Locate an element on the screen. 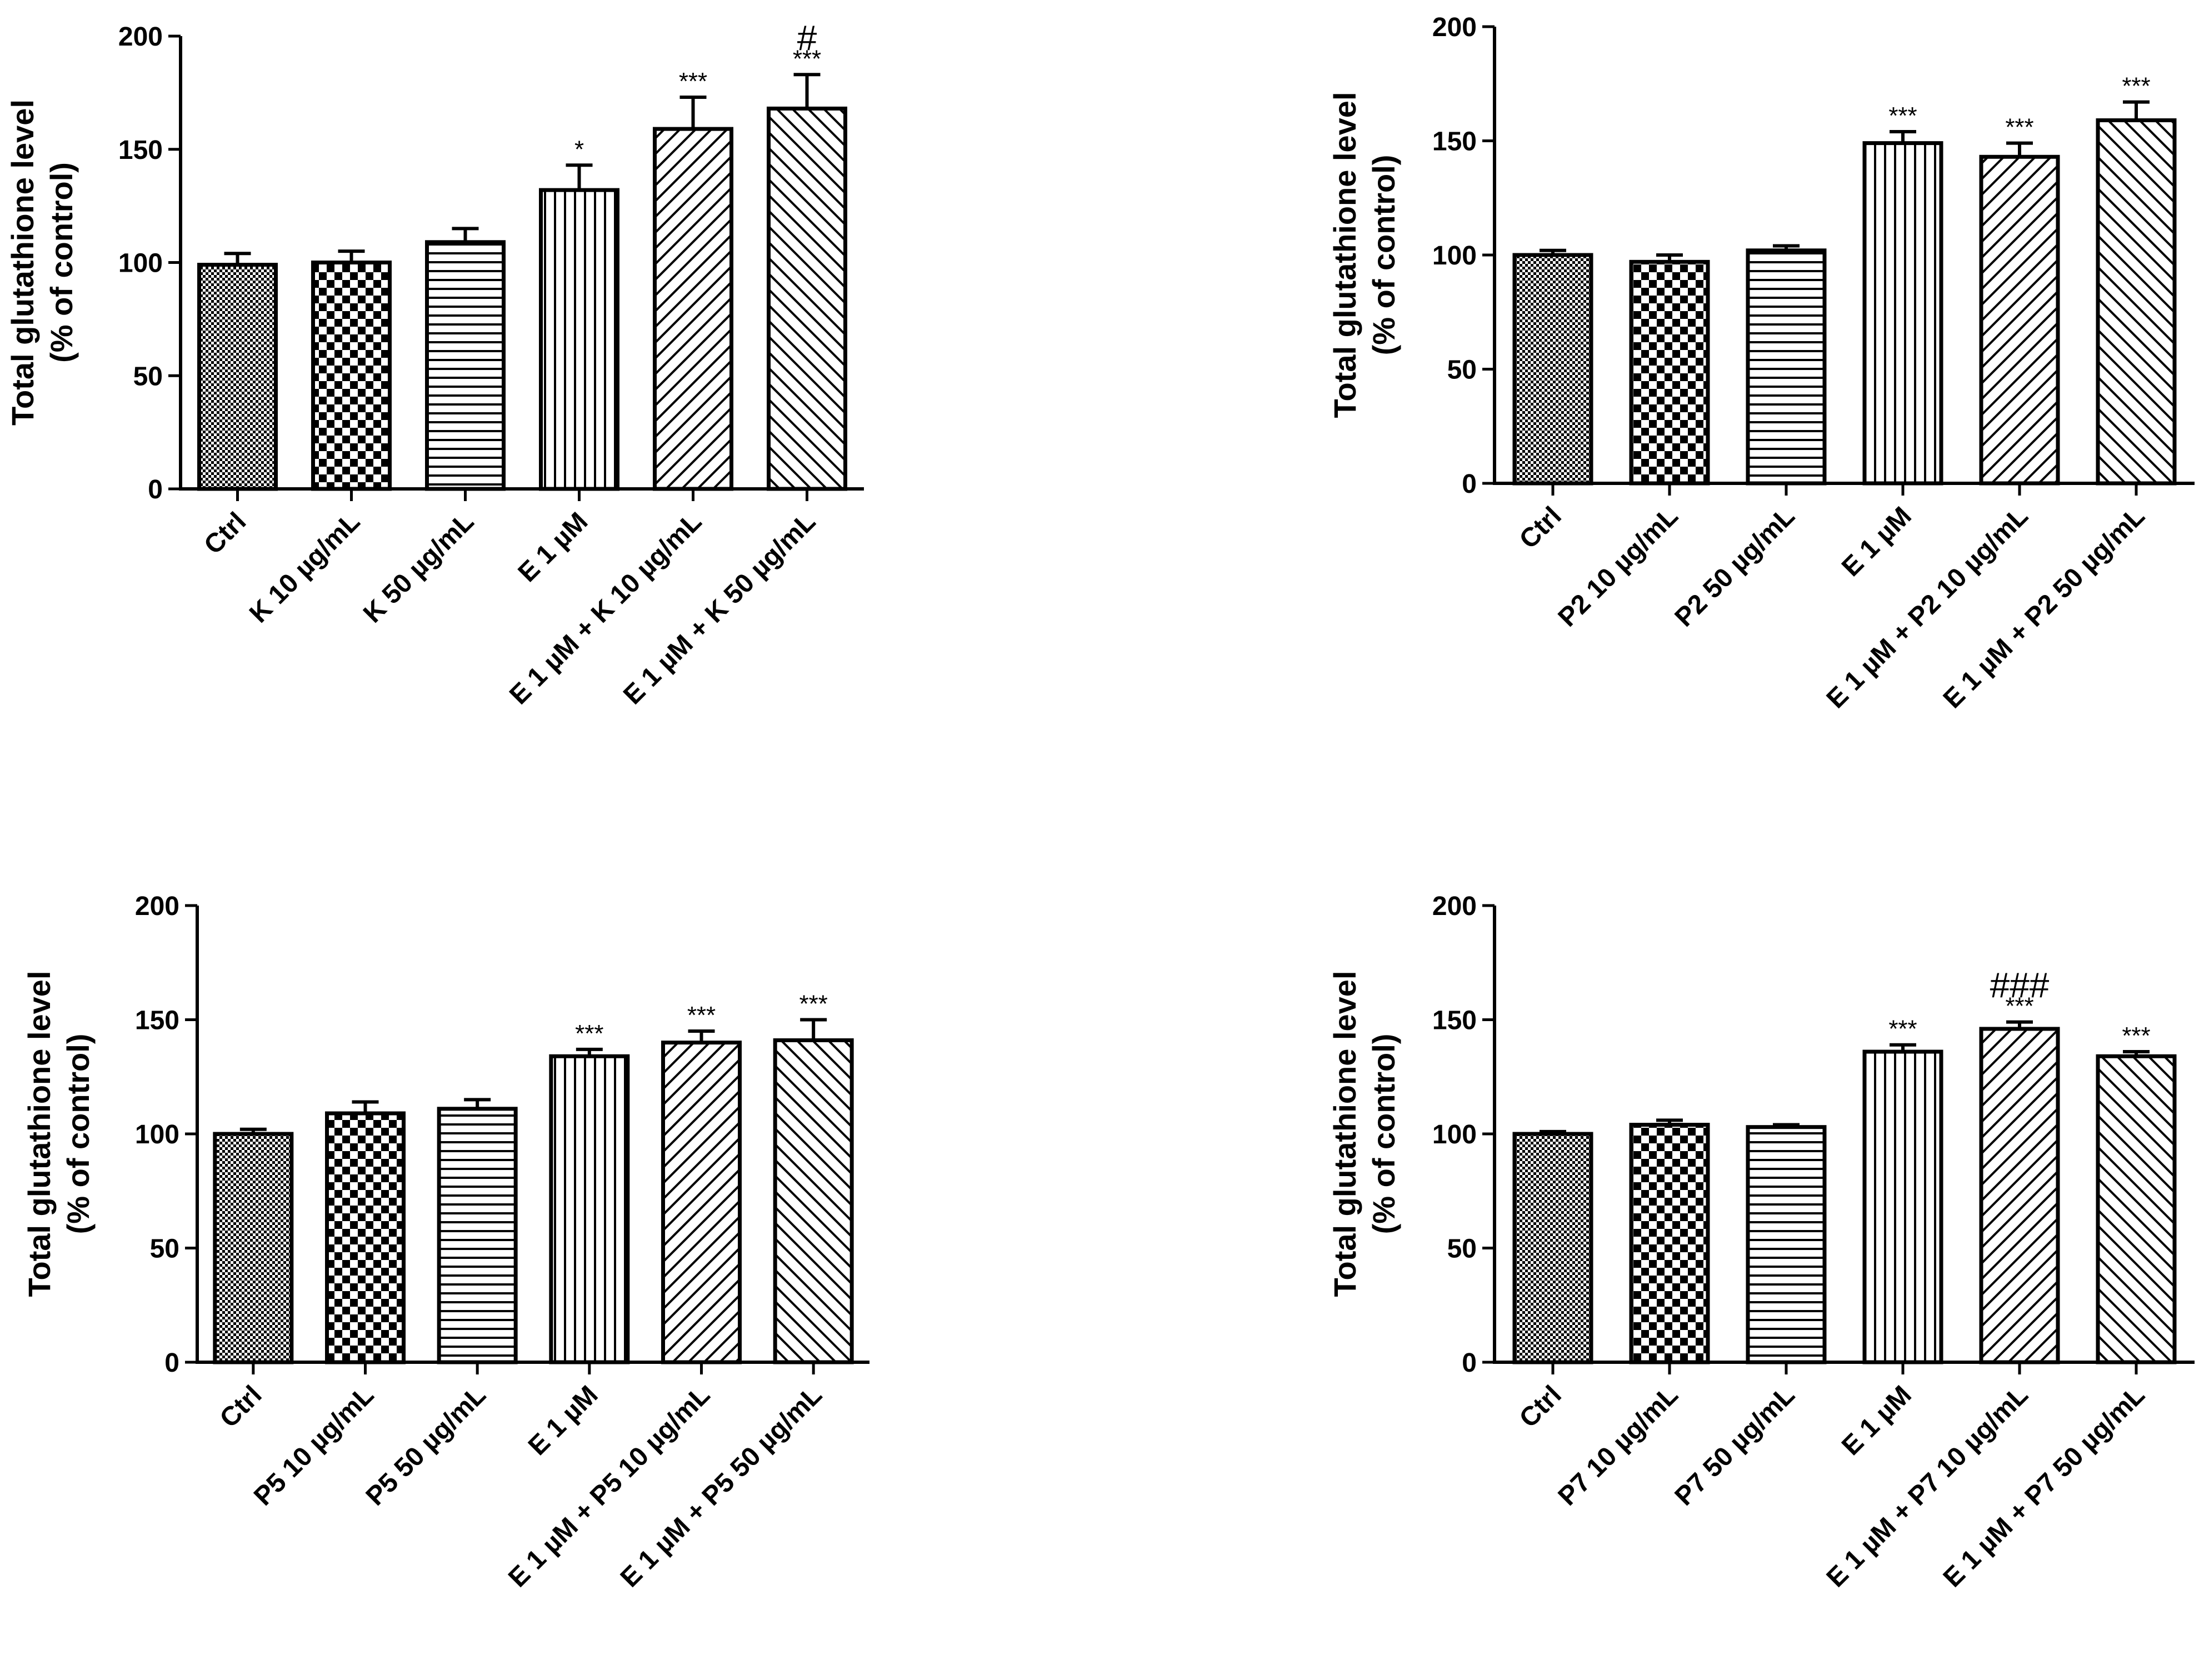 The width and height of the screenshot is (2204, 1680). x-category-label: E 1 µM + P7 10 µg/mL is located at coordinates (1927, 1487).